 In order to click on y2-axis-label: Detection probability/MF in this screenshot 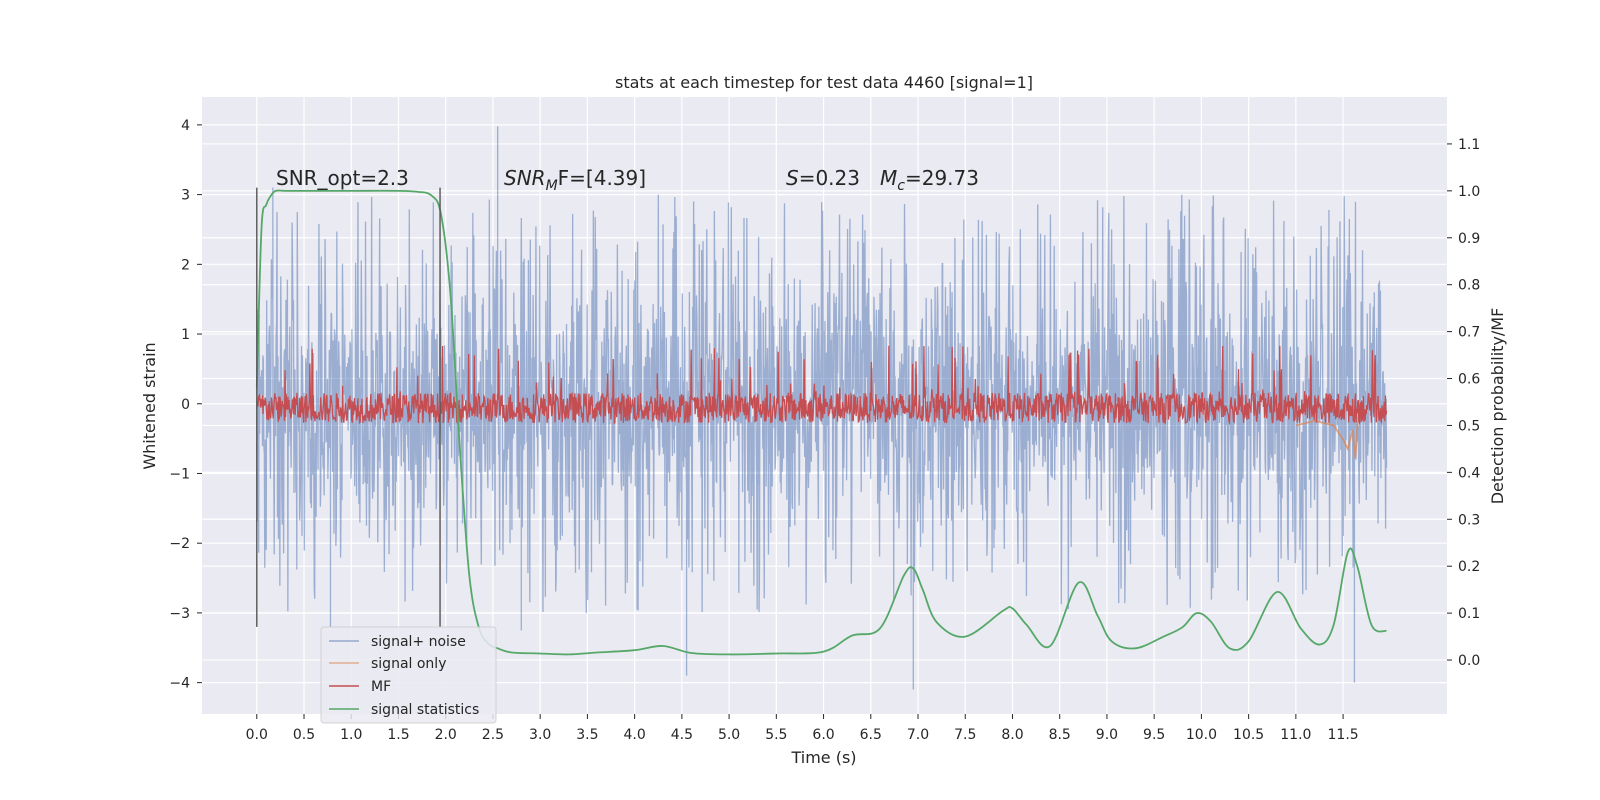, I will do `click(1497, 406)`.